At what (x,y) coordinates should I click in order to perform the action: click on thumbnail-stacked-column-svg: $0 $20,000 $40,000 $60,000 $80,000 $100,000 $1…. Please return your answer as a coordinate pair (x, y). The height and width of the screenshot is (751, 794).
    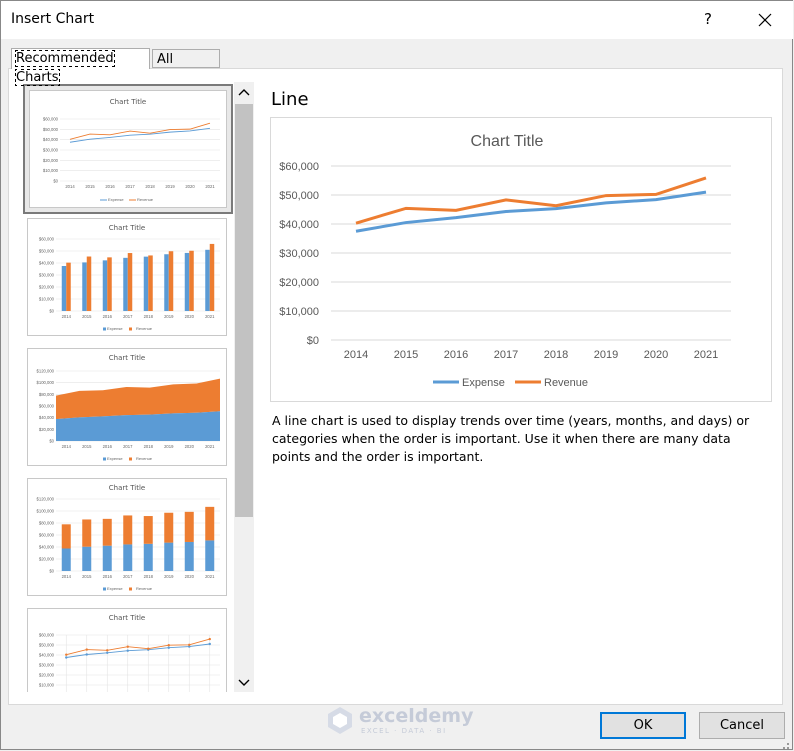
    Looking at the image, I should click on (128, 544).